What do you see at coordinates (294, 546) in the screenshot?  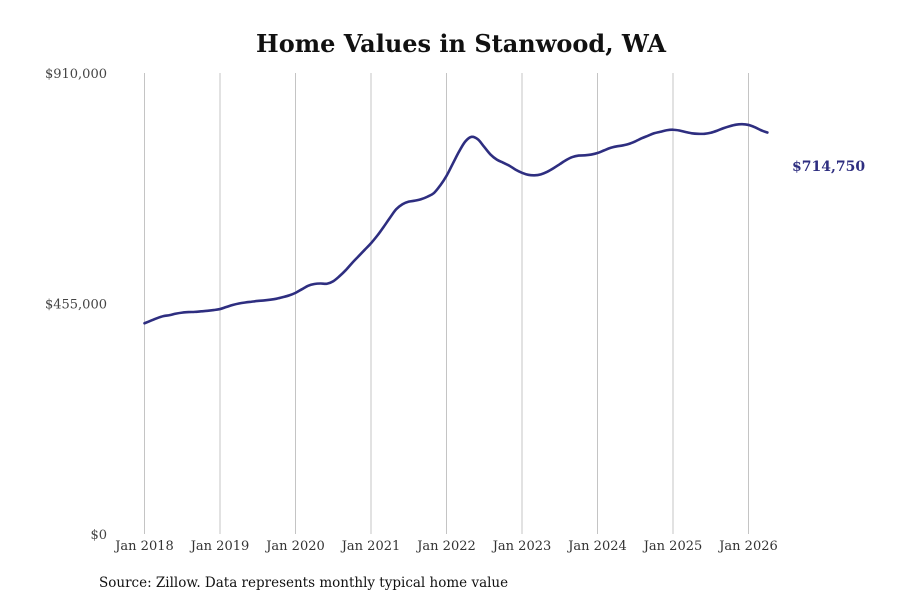 I see `x-tick-label: Jan 2020` at bounding box center [294, 546].